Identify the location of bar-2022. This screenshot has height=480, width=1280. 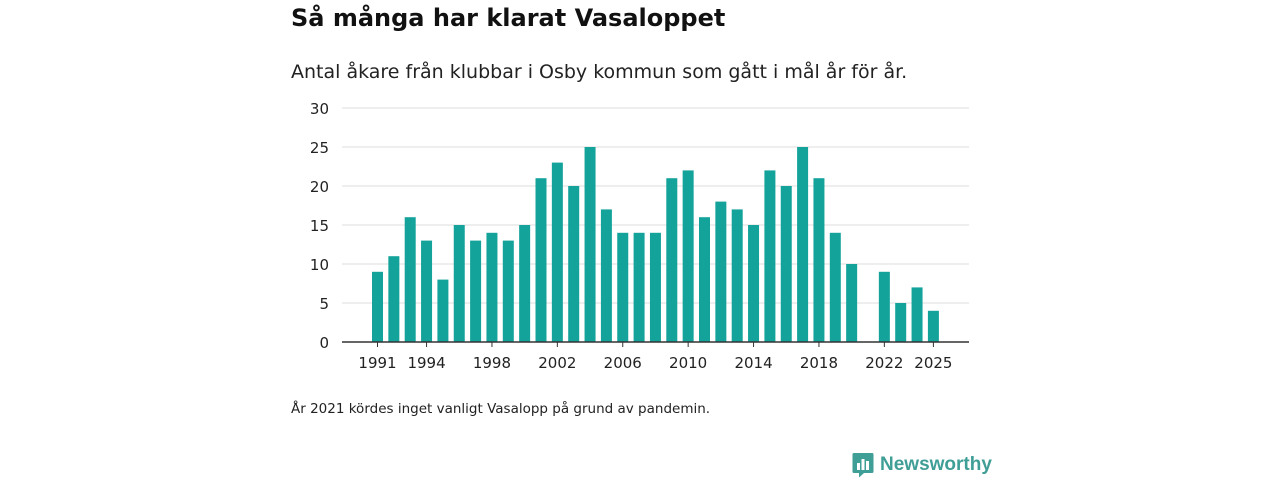
(884, 306).